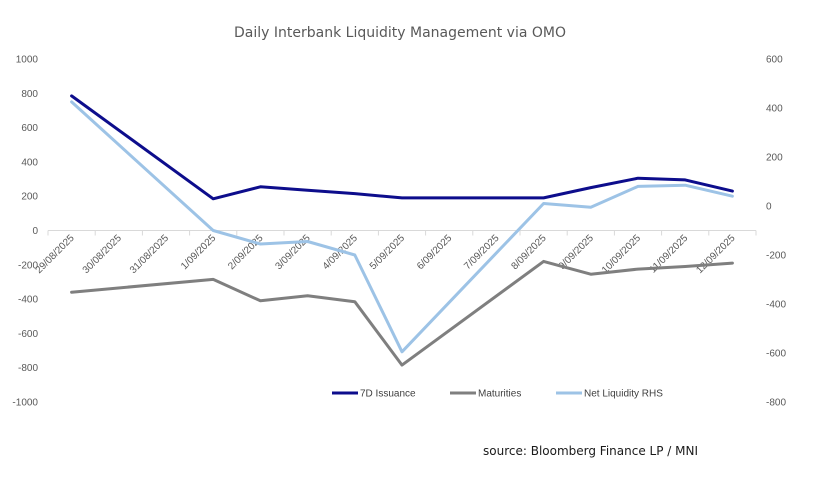 The image size is (813, 480). I want to click on y-tick-label-left: -200, so click(28, 265).